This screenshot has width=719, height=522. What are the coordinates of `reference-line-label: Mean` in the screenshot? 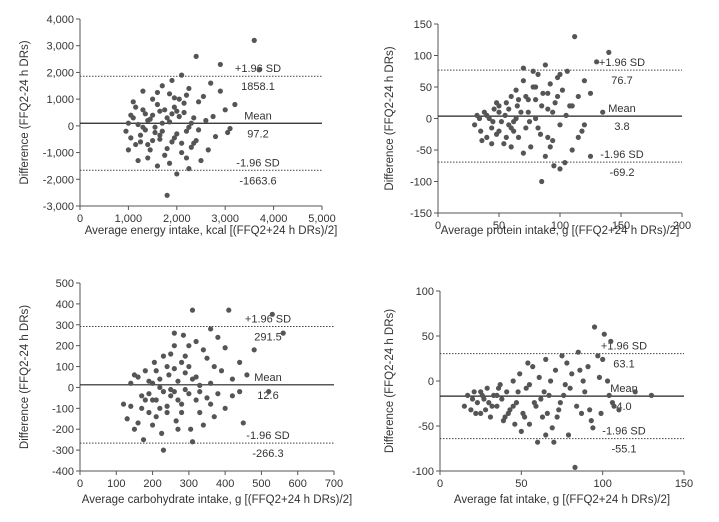 It's located at (258, 116).